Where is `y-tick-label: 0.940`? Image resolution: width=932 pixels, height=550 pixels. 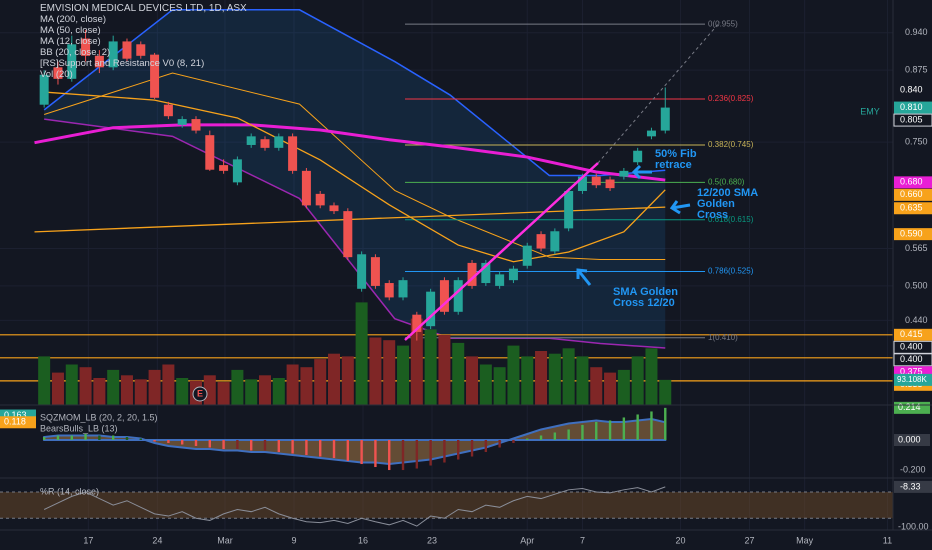
y-tick-label: 0.940 is located at coordinates (916, 32).